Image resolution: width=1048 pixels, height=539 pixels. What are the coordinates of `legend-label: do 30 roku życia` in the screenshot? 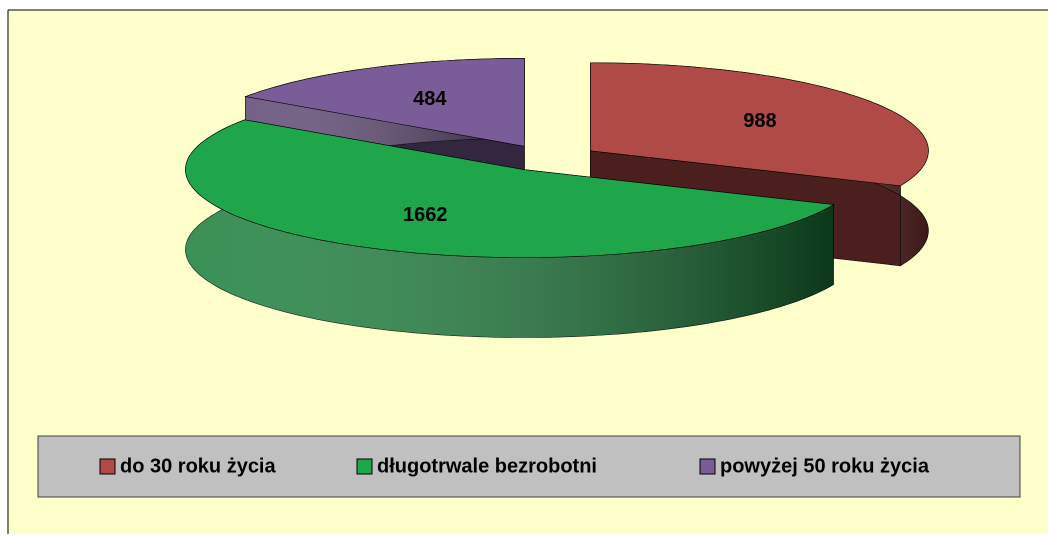 It's located at (198, 466).